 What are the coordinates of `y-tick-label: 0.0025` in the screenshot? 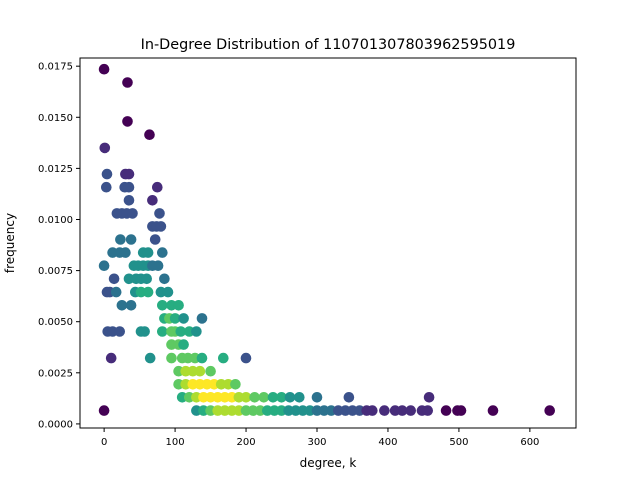 It's located at (55, 373).